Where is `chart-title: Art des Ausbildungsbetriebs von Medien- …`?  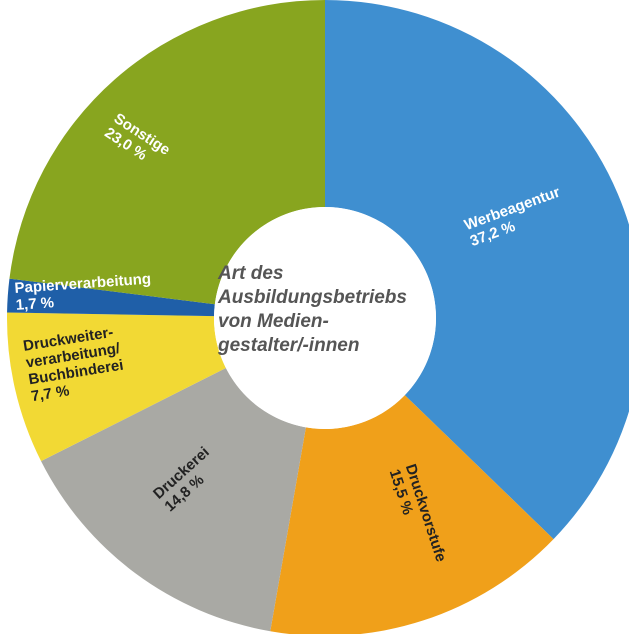
chart-title: Art des Ausbildungsbetriebs von Medien- … is located at coordinates (312, 309).